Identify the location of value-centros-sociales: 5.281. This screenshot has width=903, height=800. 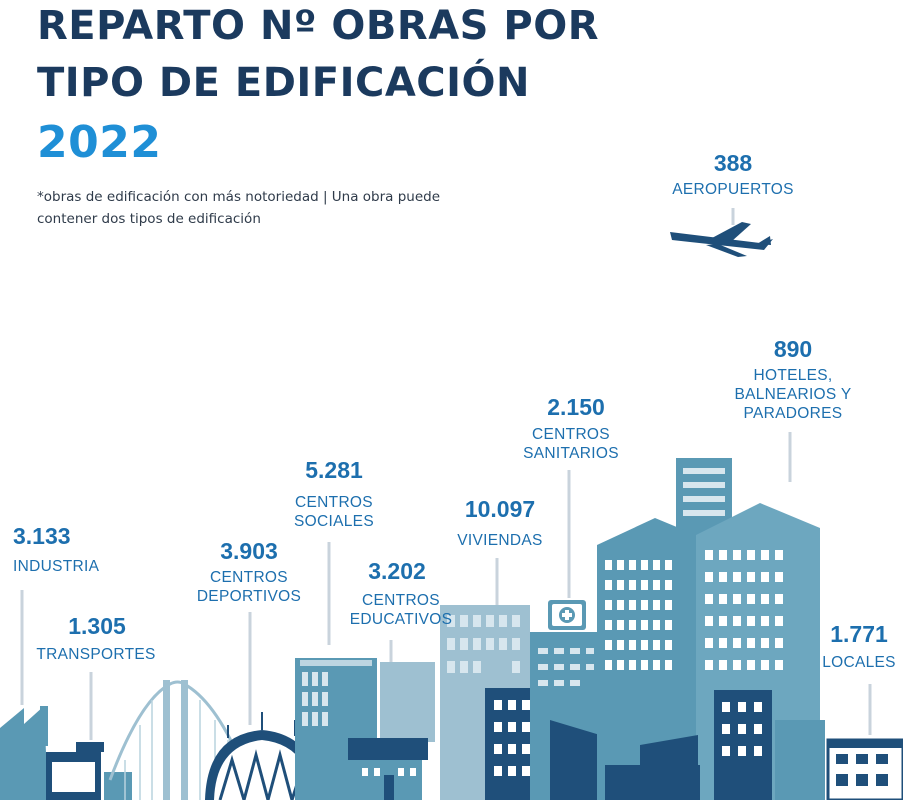
(334, 470).